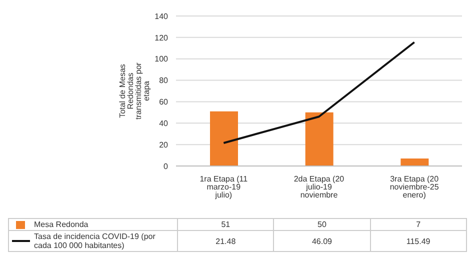 This screenshot has height=269, width=474. Describe the element at coordinates (164, 123) in the screenshot. I see `y-tick-label: 40` at that location.